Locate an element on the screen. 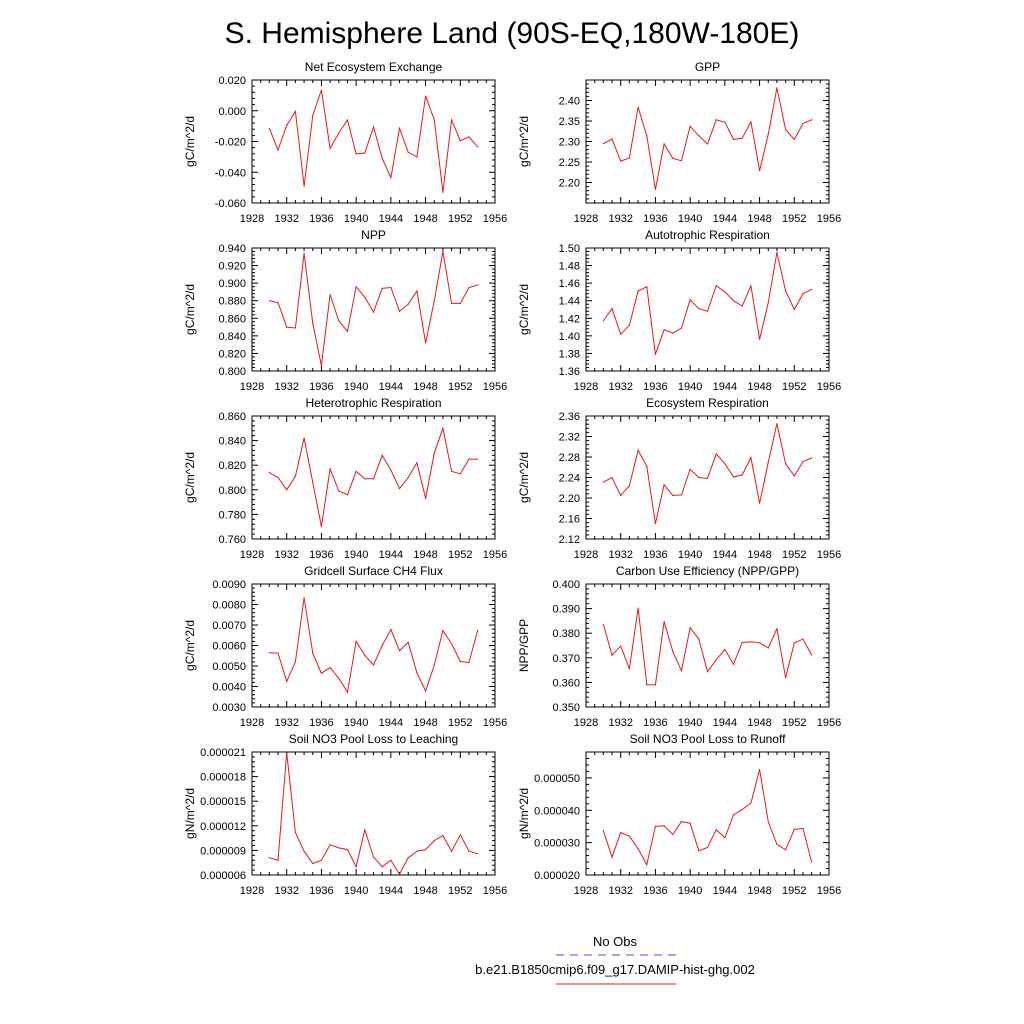 This screenshot has width=1024, height=1024. y-tick-label: 0.000040 is located at coordinates (557, 811).